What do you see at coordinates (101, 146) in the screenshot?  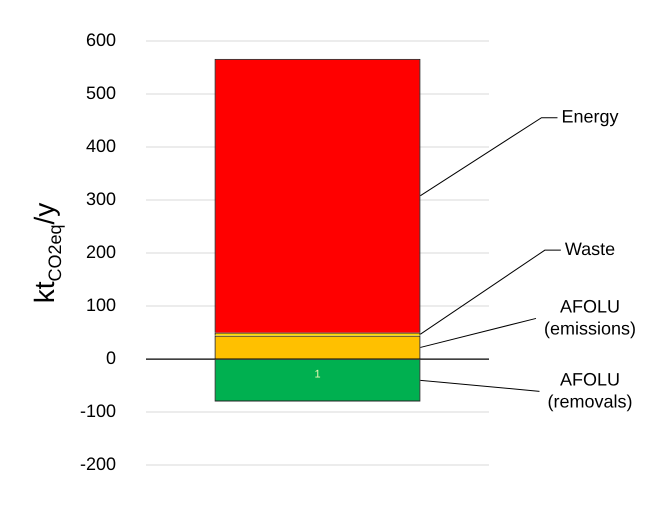 I see `y-tick-label: 400` at bounding box center [101, 146].